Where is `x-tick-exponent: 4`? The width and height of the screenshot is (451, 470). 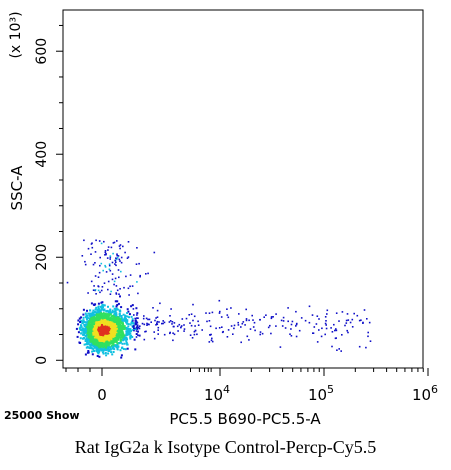 x-tick-exponent: 4 is located at coordinates (226, 389).